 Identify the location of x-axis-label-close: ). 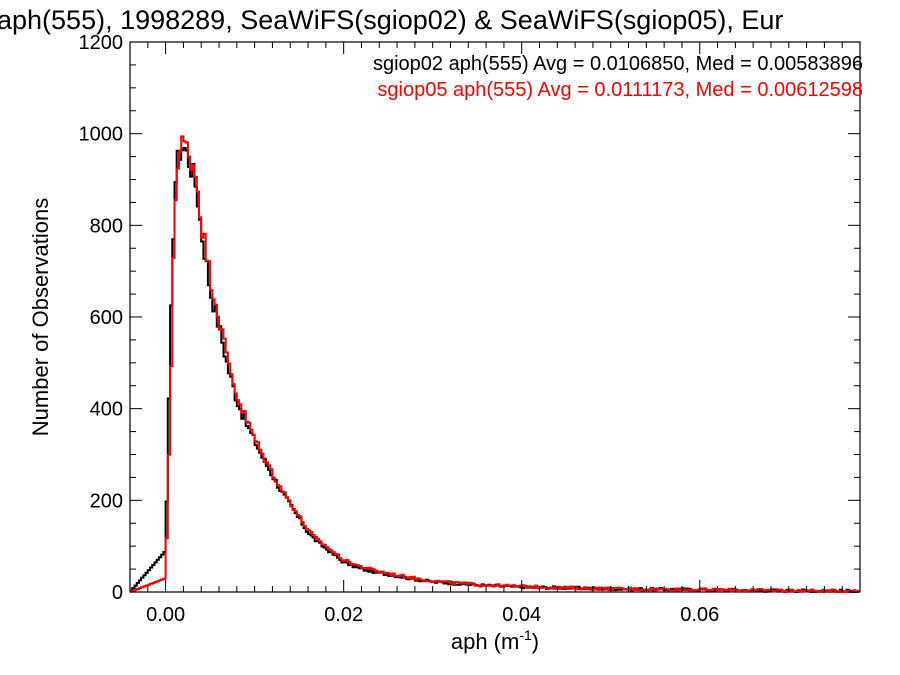
(535, 641).